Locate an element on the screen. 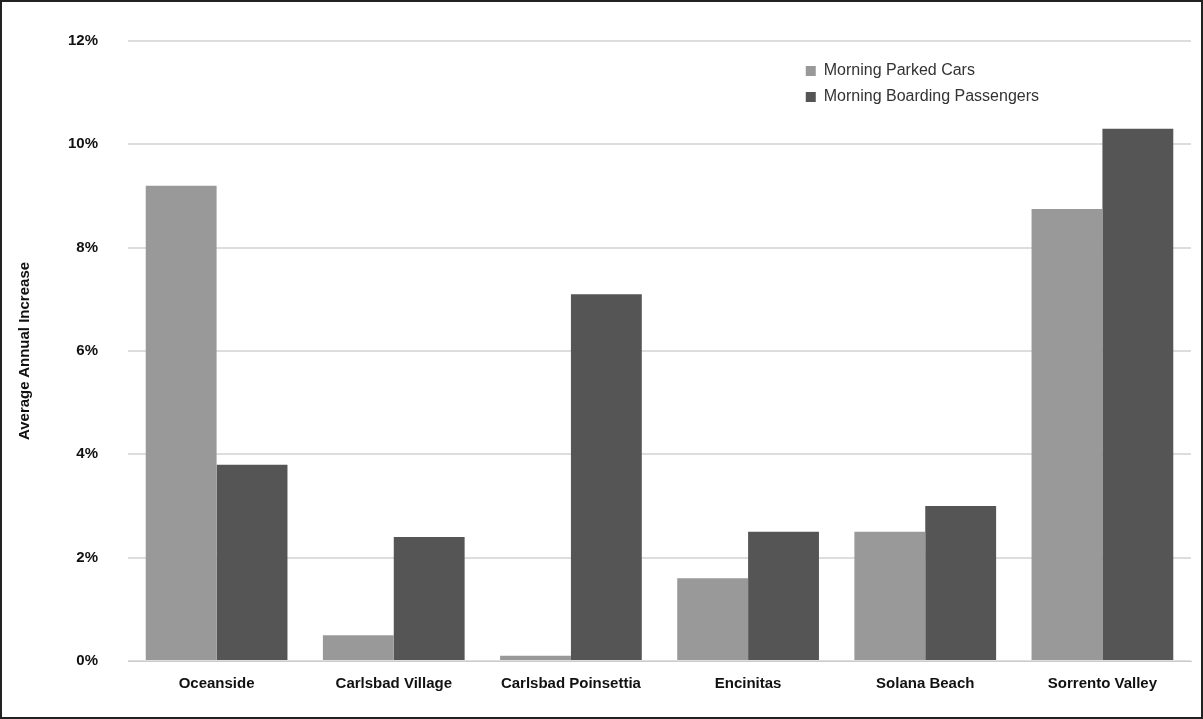  x-tick-label: Carlsbad Poinsettia is located at coordinates (571, 683).